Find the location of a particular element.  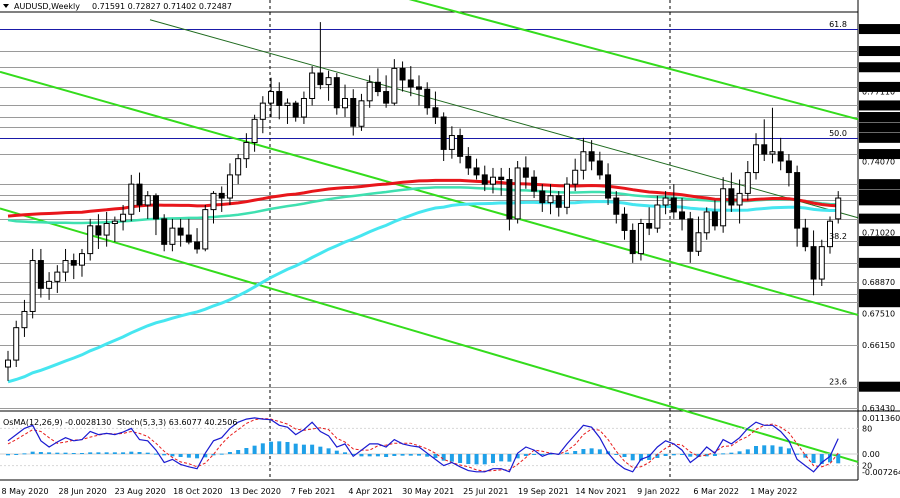

level-badge-text: 0.68000 is located at coordinates (878, 302).